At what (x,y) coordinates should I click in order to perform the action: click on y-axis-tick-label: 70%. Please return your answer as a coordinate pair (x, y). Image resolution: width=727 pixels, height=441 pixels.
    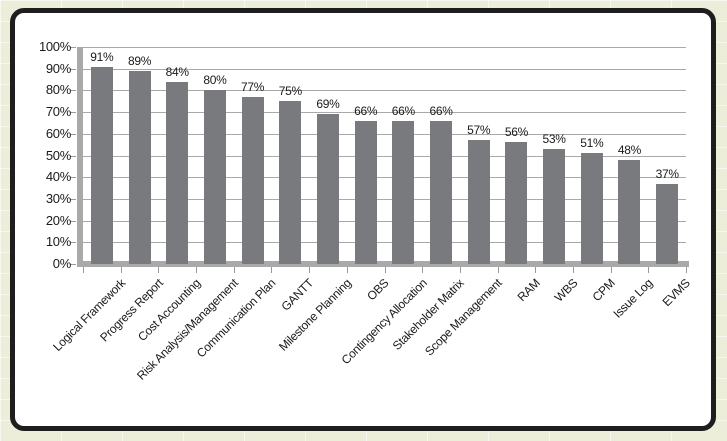
    Looking at the image, I should click on (58, 112).